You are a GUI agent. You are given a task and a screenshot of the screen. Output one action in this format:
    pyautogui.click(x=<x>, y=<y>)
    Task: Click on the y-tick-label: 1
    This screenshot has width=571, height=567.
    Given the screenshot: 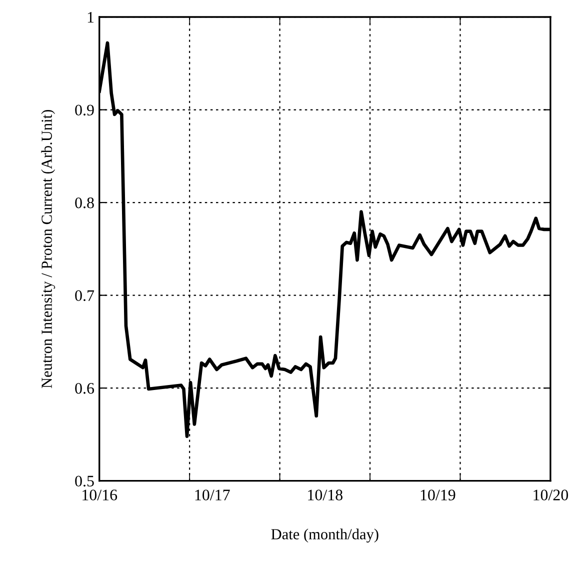 What is the action you would take?
    pyautogui.click(x=91, y=17)
    